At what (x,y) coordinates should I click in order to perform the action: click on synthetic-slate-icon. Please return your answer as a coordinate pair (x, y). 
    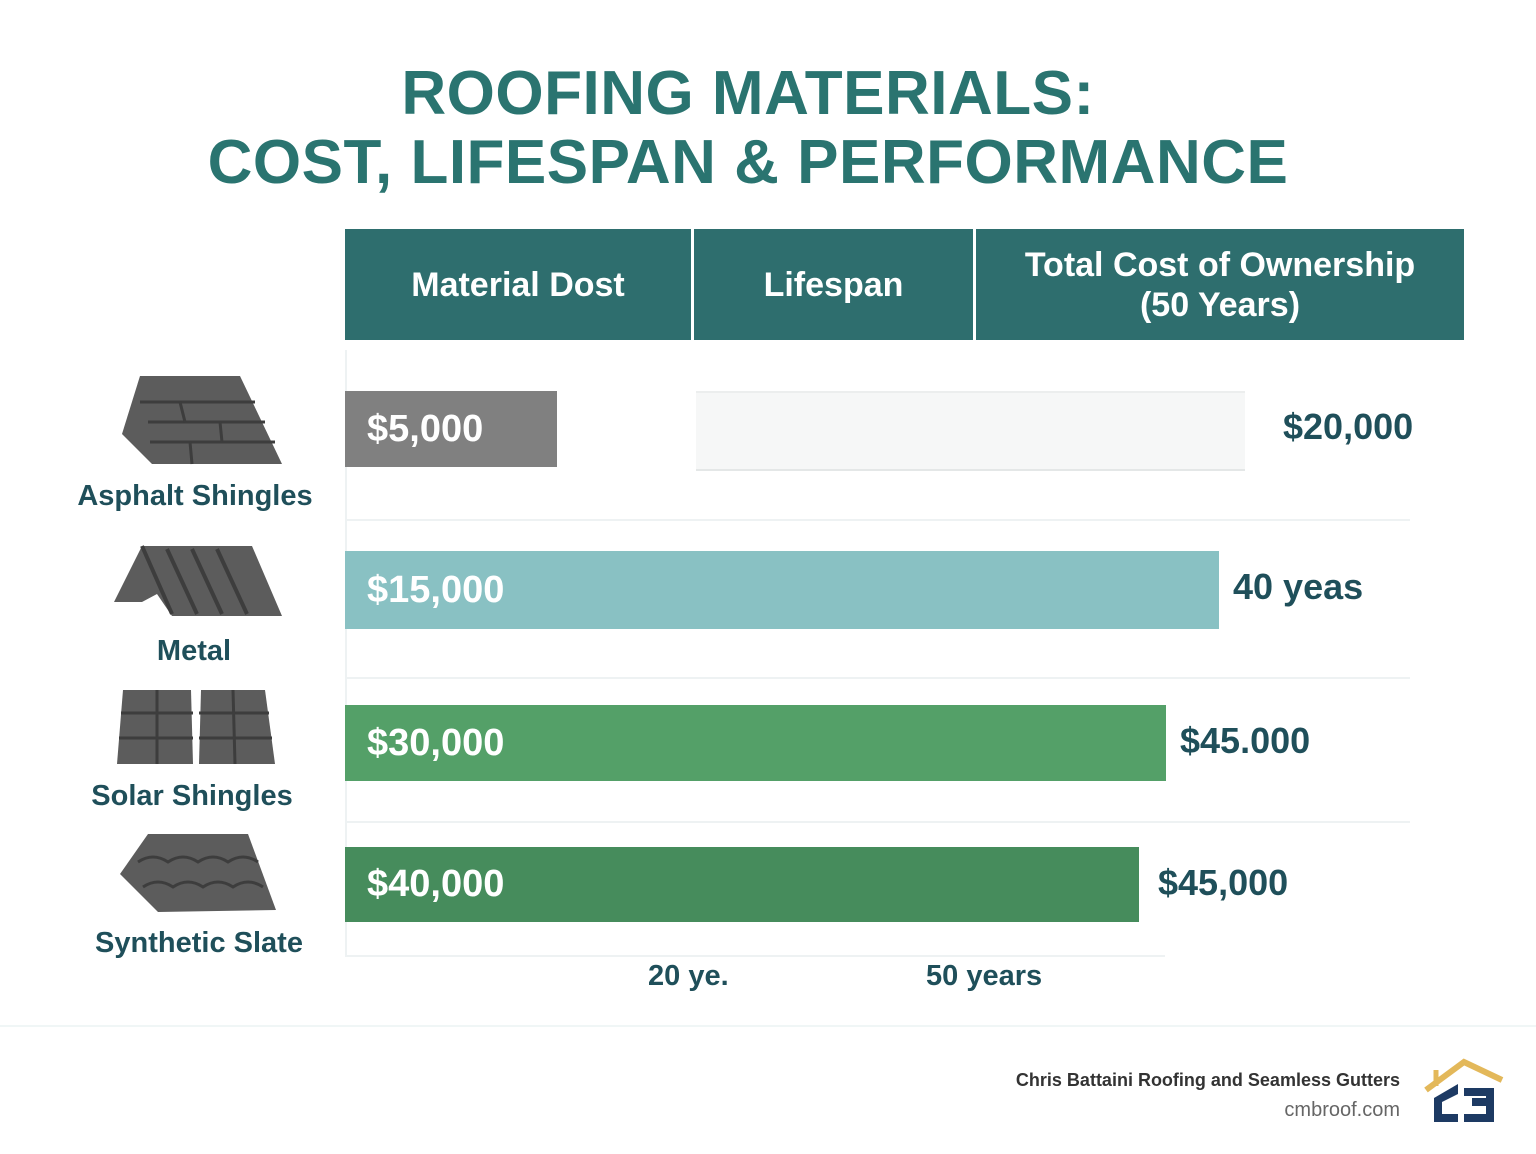
    Looking at the image, I should click on (198, 873).